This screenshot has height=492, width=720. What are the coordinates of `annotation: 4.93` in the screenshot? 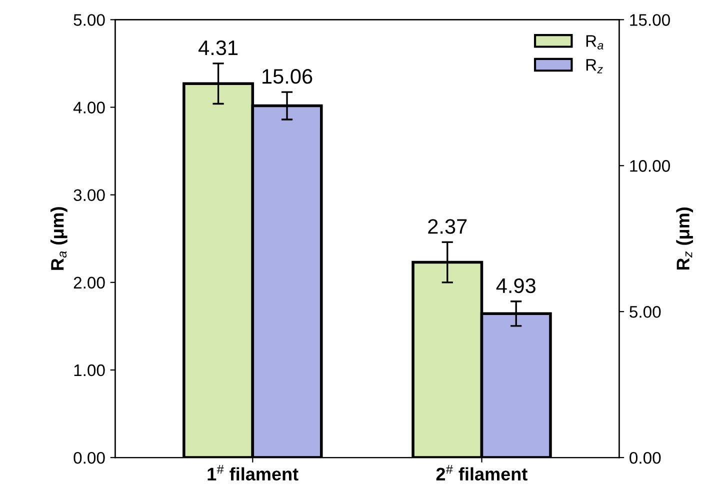 It's located at (516, 286).